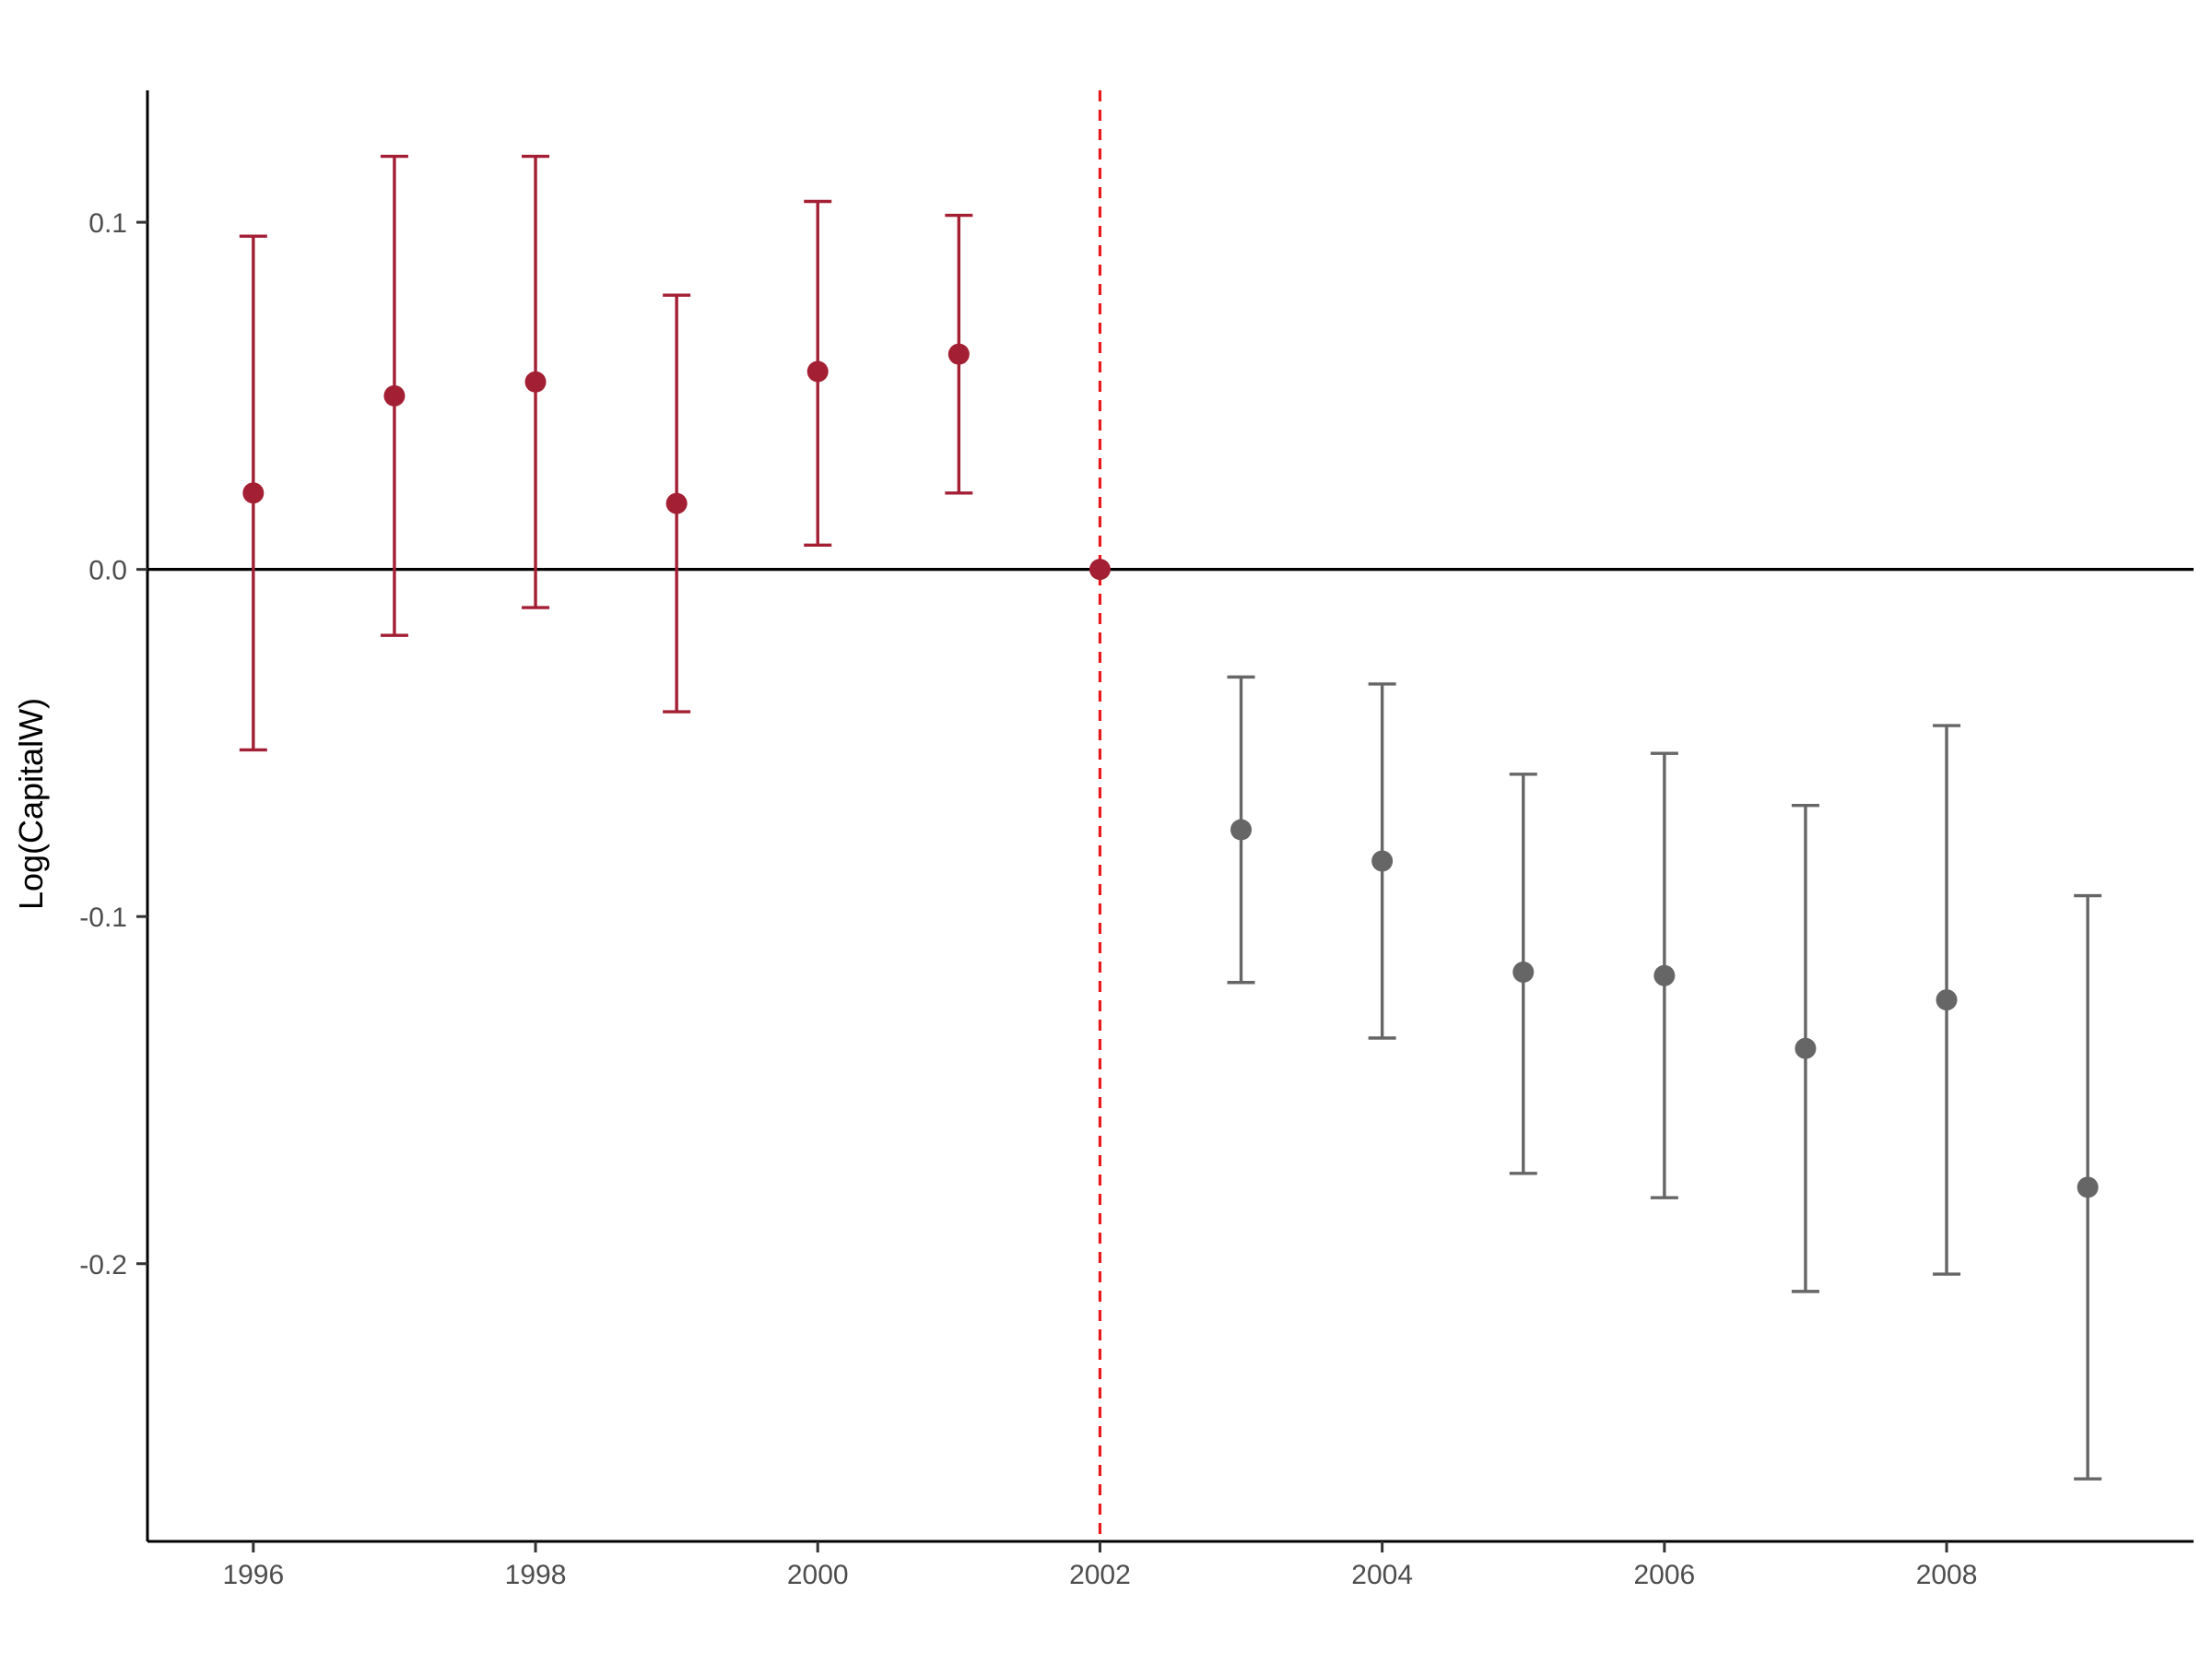  What do you see at coordinates (536, 1575) in the screenshot?
I see `x-tick-label: 1998` at bounding box center [536, 1575].